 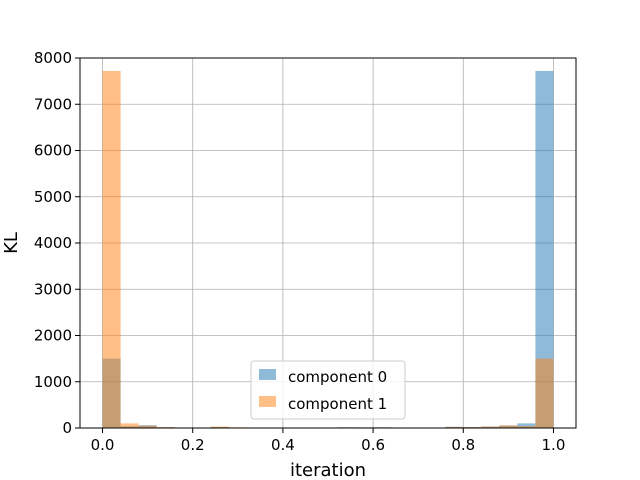 I want to click on y-tick-label: 4000, so click(x=53, y=243).